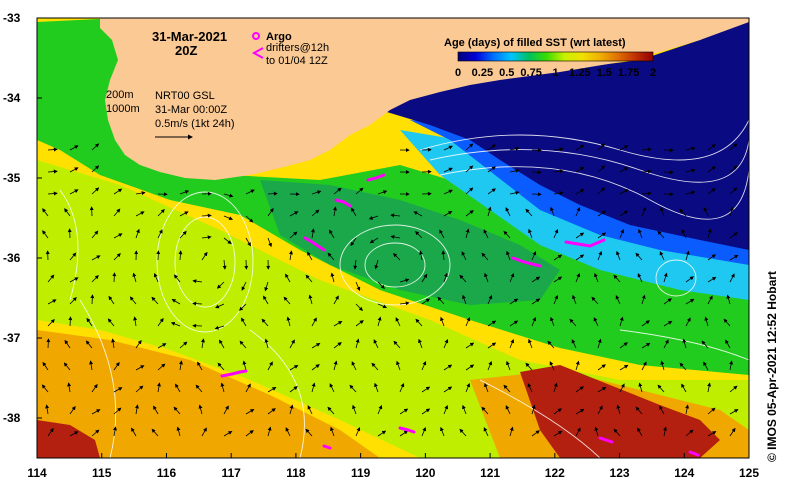 The width and height of the screenshot is (790, 492). What do you see at coordinates (123, 102) in the screenshot?
I see `isobath-labels: 200m 1000m` at bounding box center [123, 102].